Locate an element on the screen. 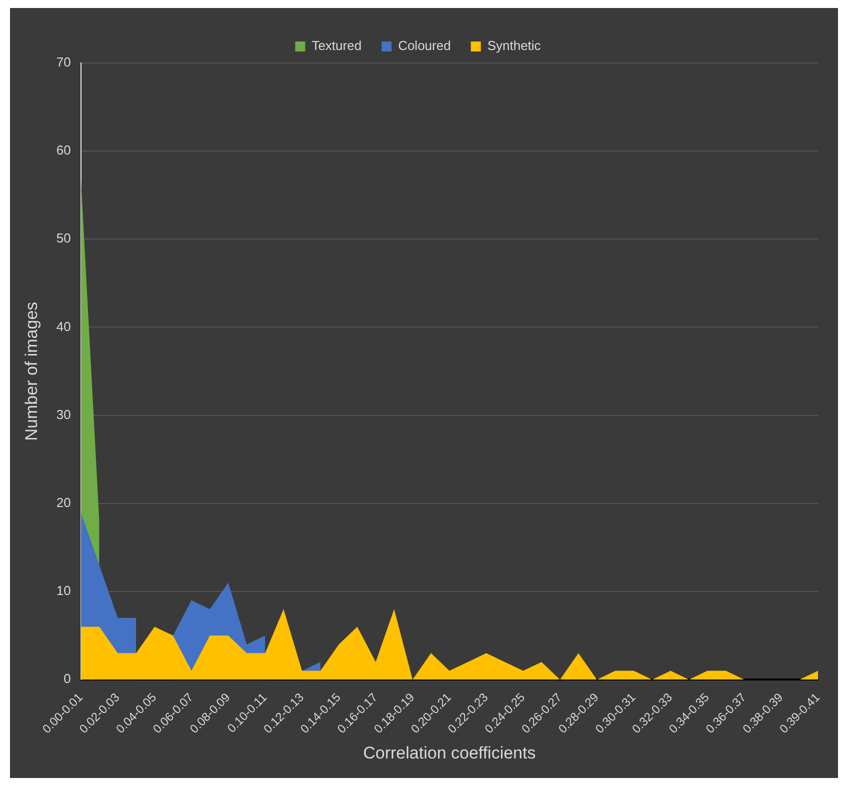  legend-label: Synthetic is located at coordinates (514, 46).